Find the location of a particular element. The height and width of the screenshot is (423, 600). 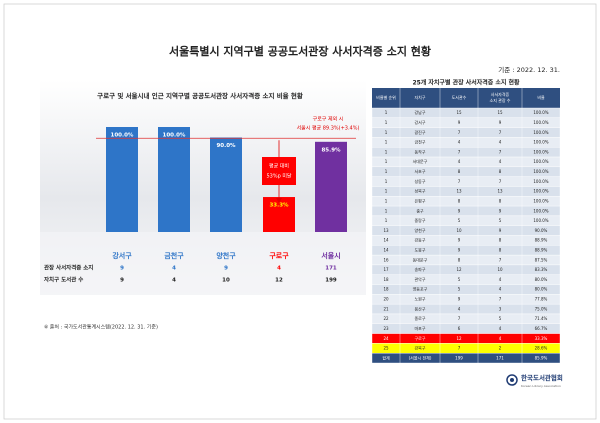

table-cell: 서초구 is located at coordinates (419, 171).